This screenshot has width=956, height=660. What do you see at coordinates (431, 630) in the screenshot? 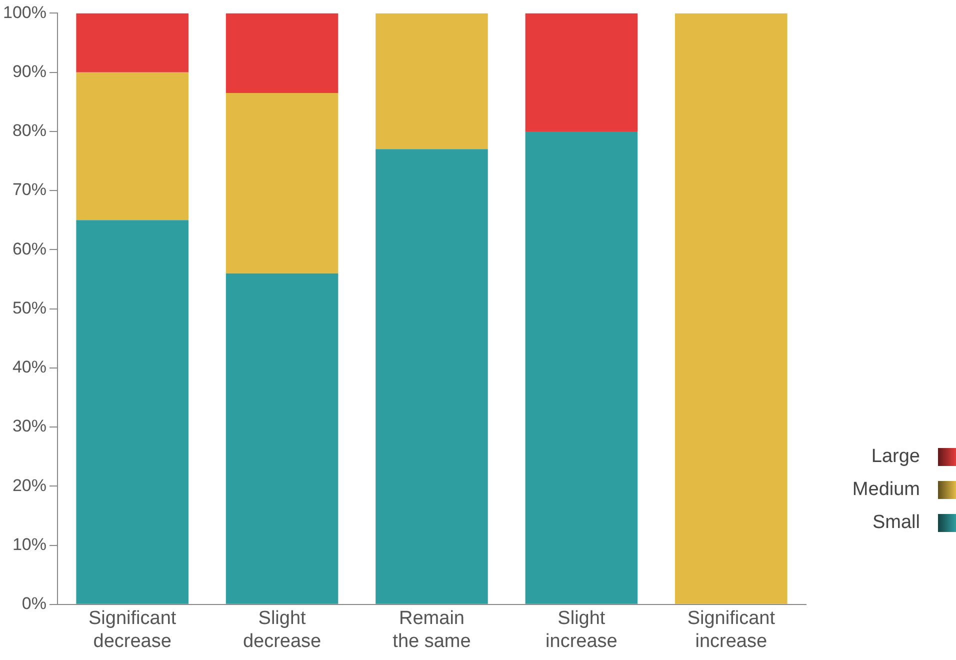
I see `x-tick-label: Remain the same` at bounding box center [431, 630].